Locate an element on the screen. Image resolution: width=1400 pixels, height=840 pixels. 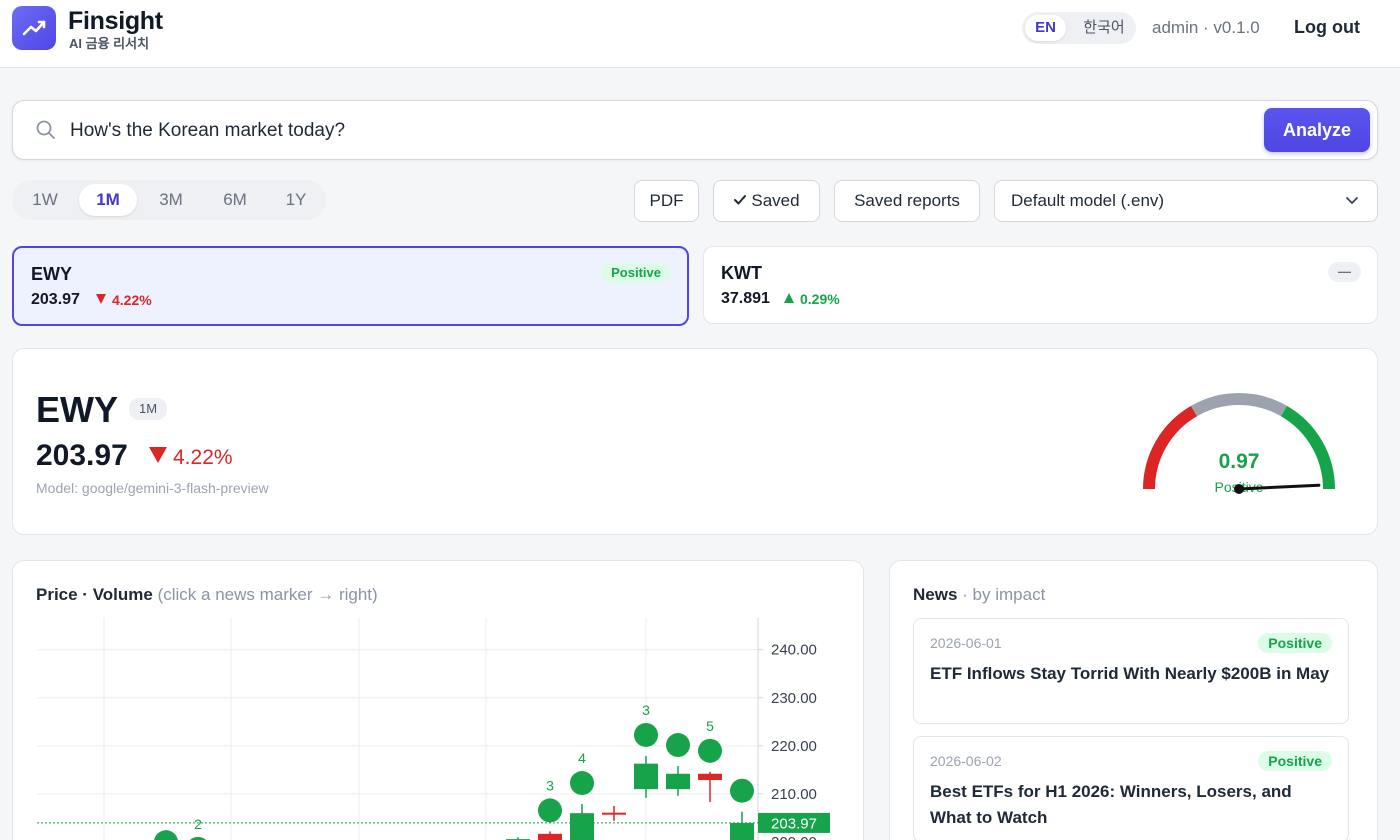
news-title: News is located at coordinates (935, 594).